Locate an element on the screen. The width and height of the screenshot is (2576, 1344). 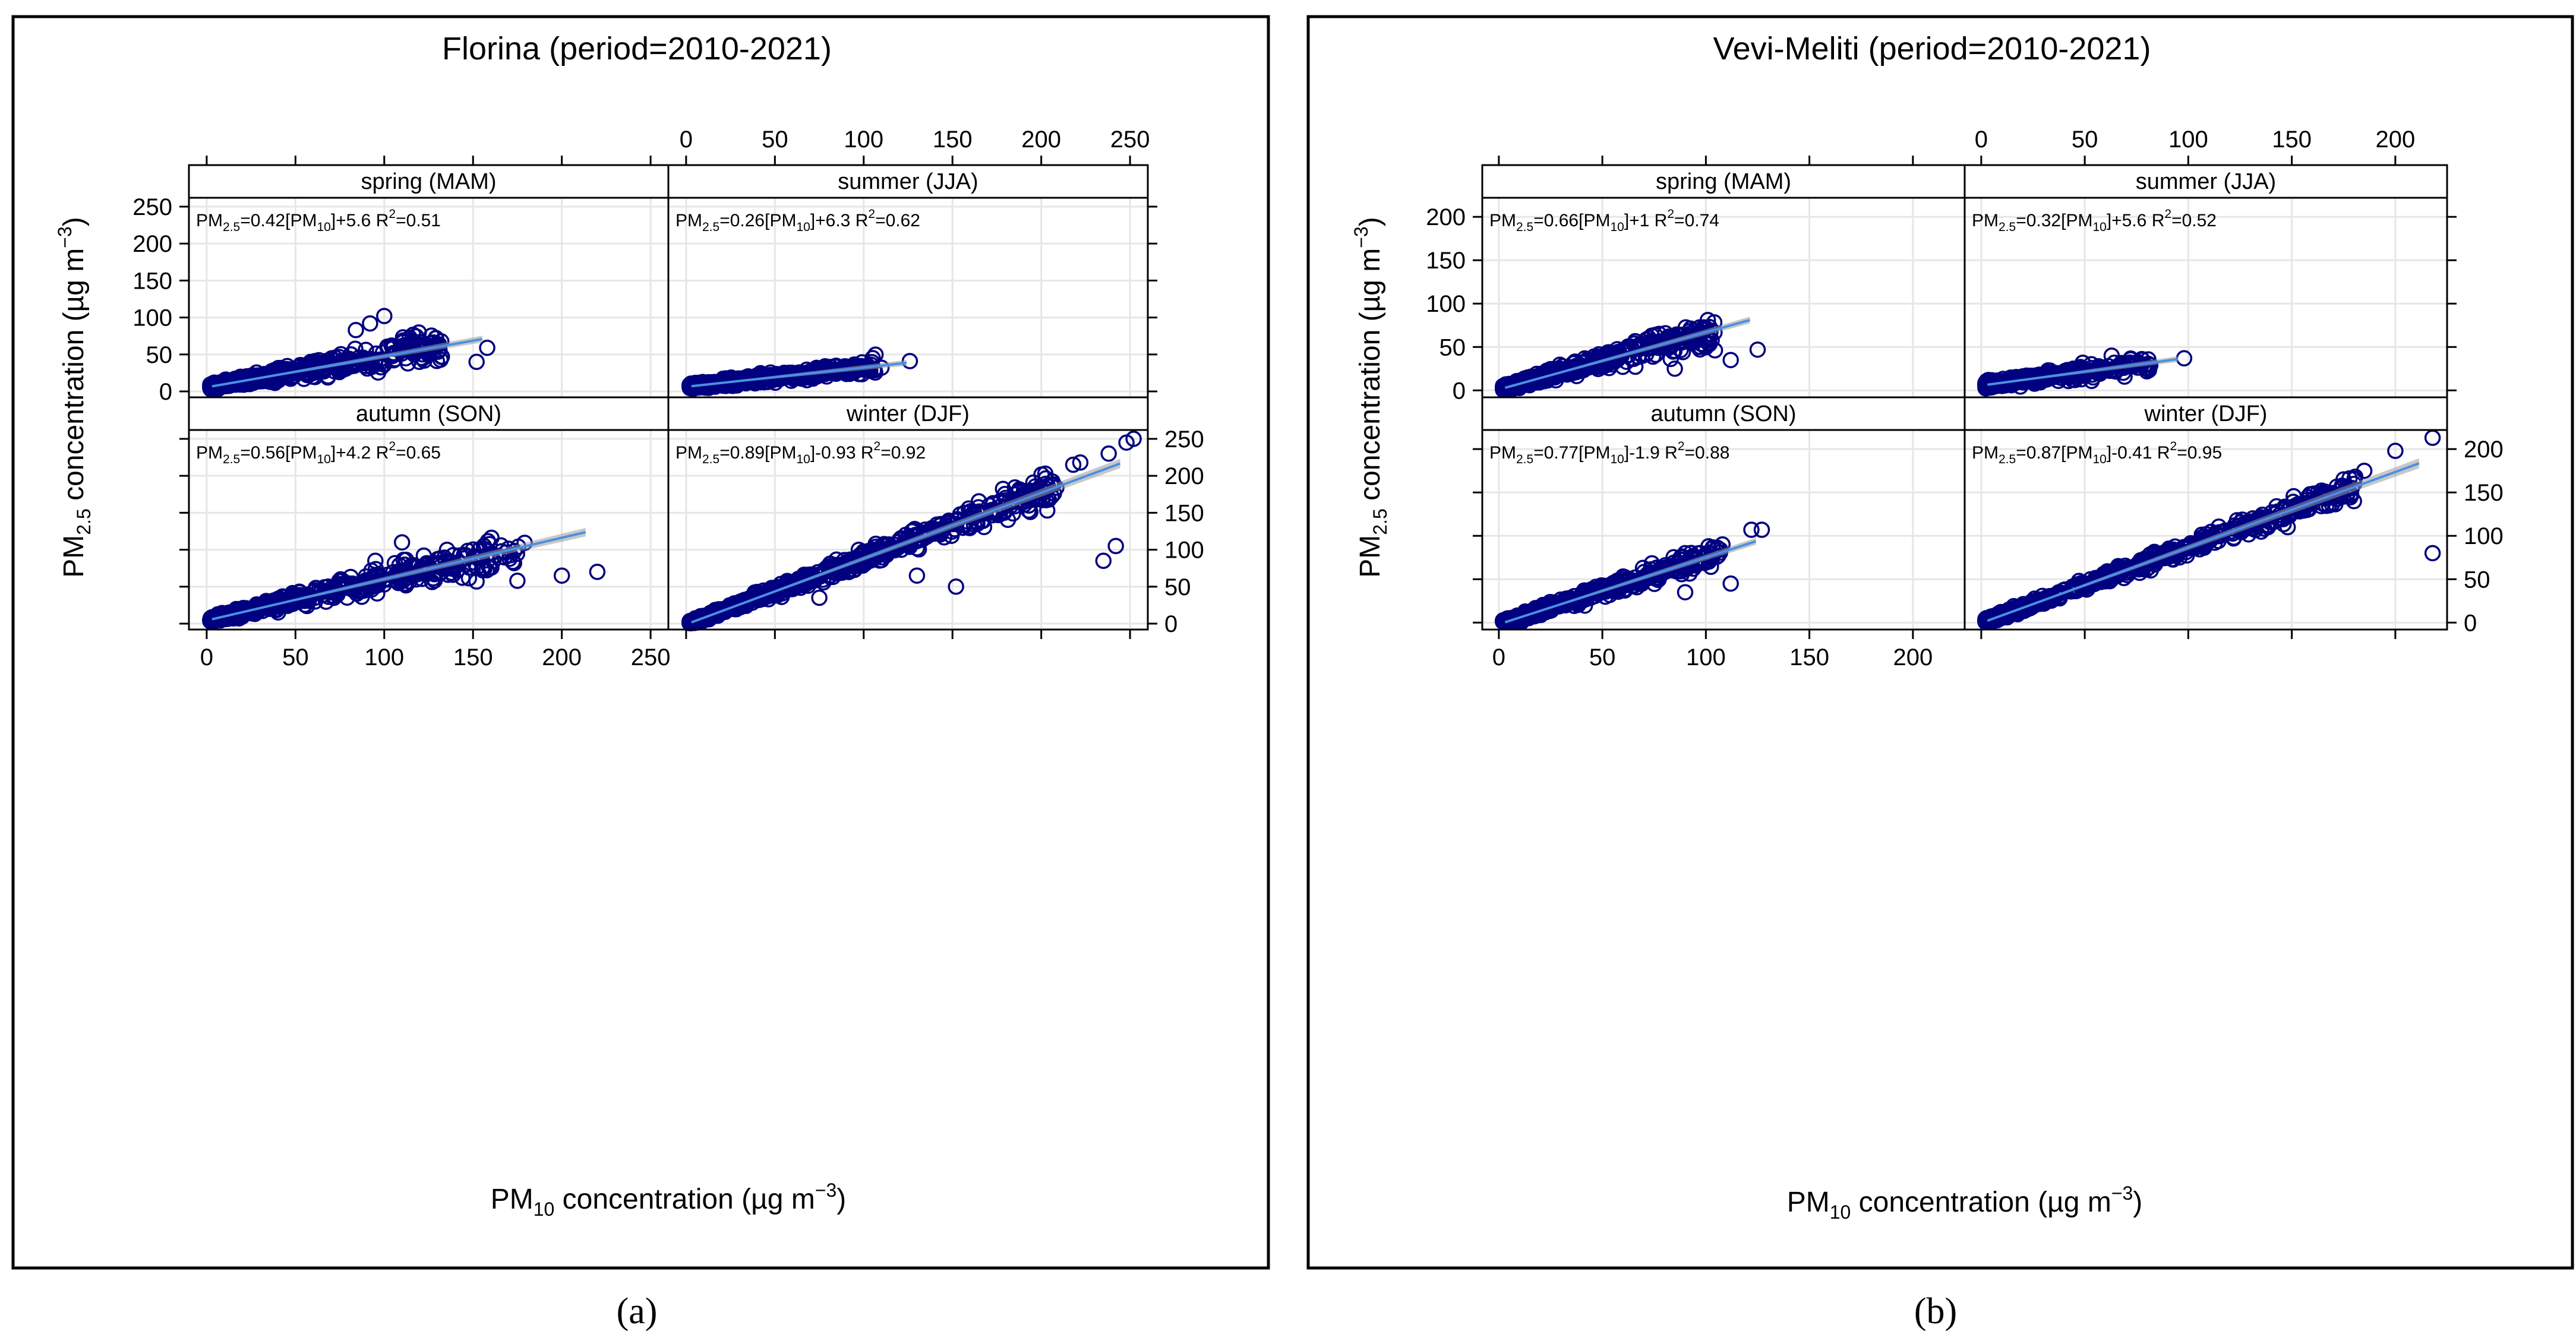
regression-equation: PM2.5=0.87[PM10]-0.41 R2=0.95 is located at coordinates (2097, 452).